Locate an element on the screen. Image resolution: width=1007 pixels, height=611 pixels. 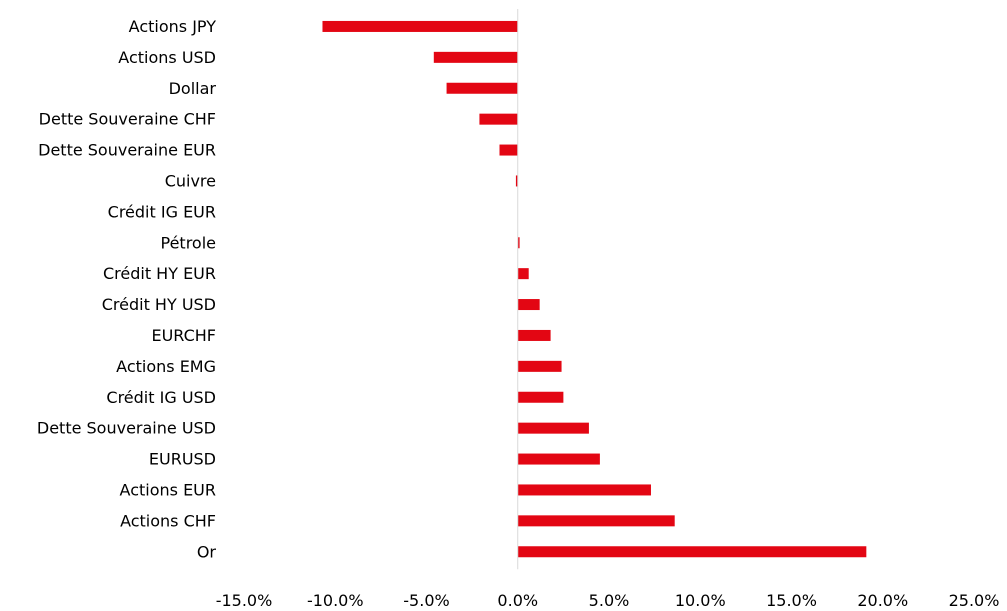
bar-petrole is located at coordinates (518, 243).